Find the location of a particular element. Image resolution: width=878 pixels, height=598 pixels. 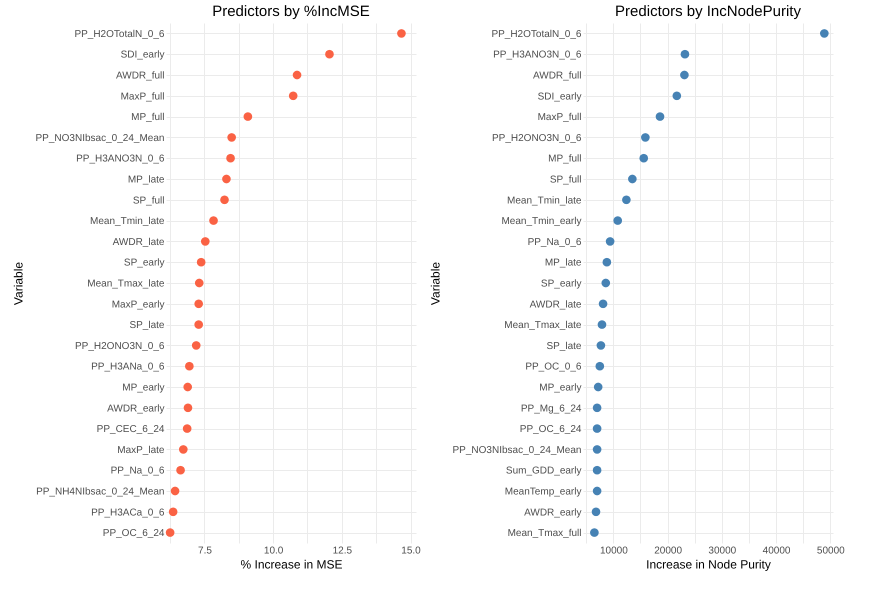

y-tick-label: SP_full is located at coordinates (566, 180).